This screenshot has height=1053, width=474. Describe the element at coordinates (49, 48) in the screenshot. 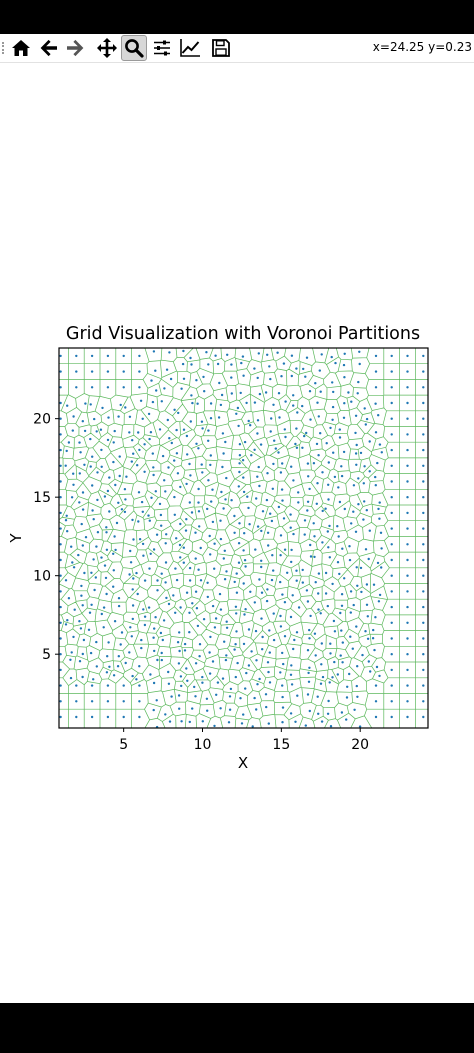

I see `back-button` at that location.